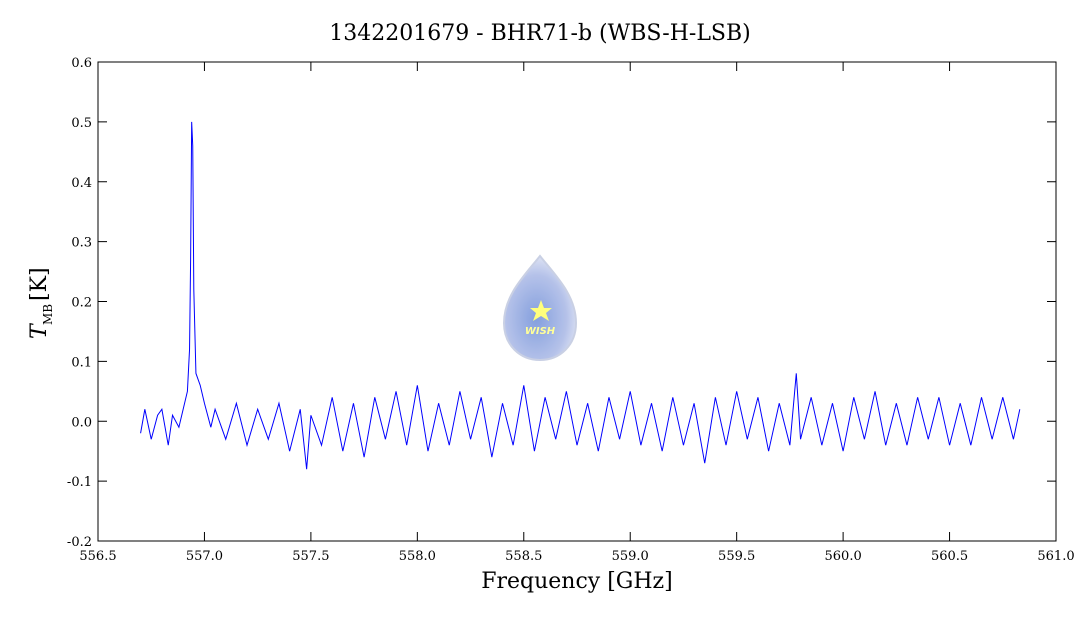 Image resolution: width=1080 pixels, height=618 pixels. I want to click on x-tick-label: 560.0, so click(843, 556).